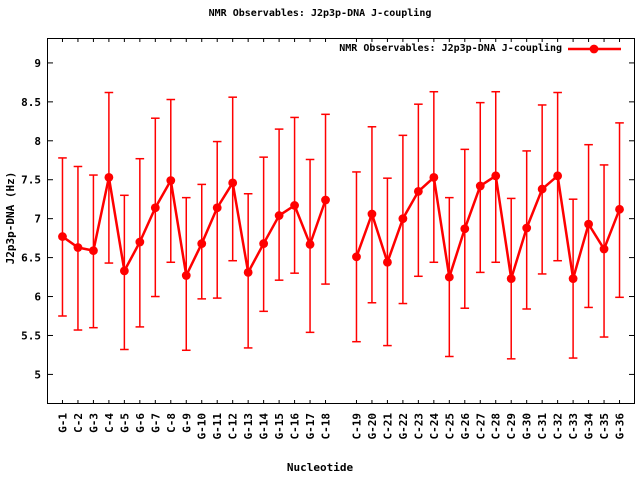  Describe the element at coordinates (78, 423) in the screenshot. I see `x-tick-label: C-2` at that location.